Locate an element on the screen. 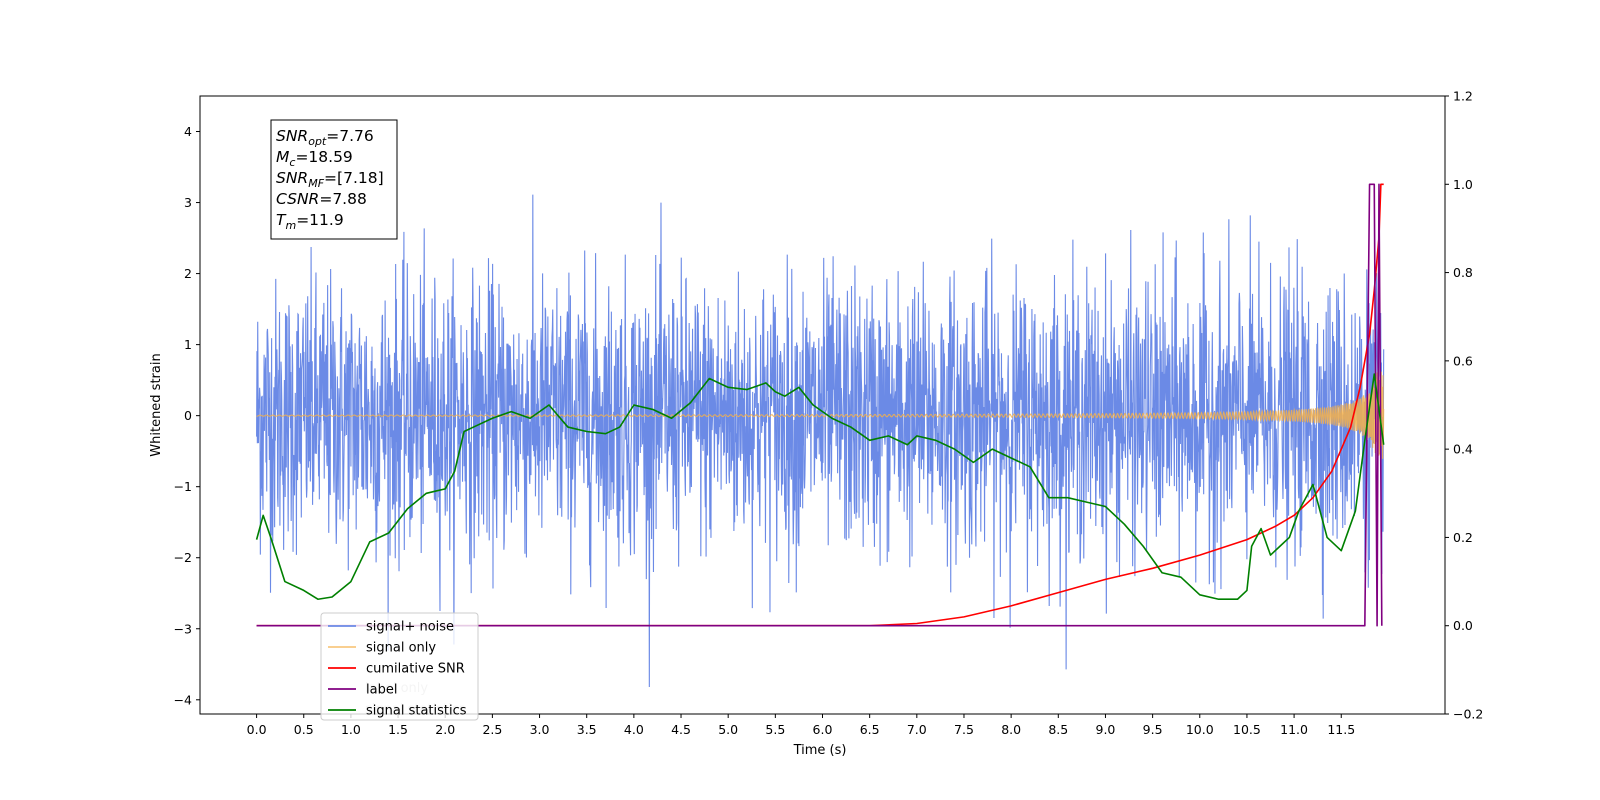 Image resolution: width=1600 pixels, height=800 pixels. x-tick-label: 2.5 is located at coordinates (492, 729).